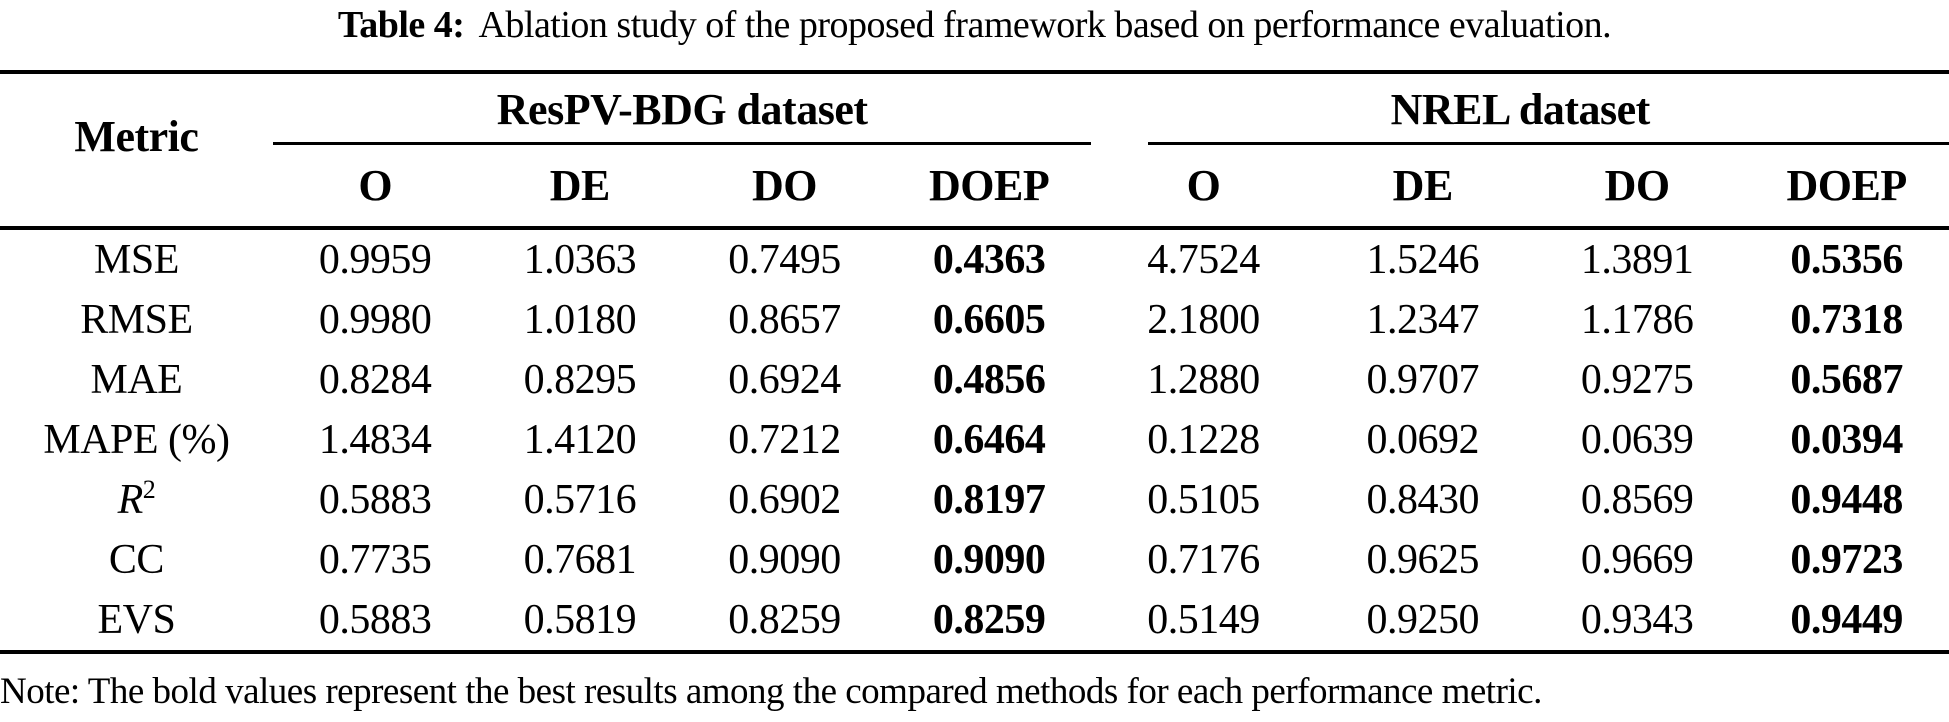  What do you see at coordinates (136, 560) in the screenshot?
I see `metric-label: CC` at bounding box center [136, 560].